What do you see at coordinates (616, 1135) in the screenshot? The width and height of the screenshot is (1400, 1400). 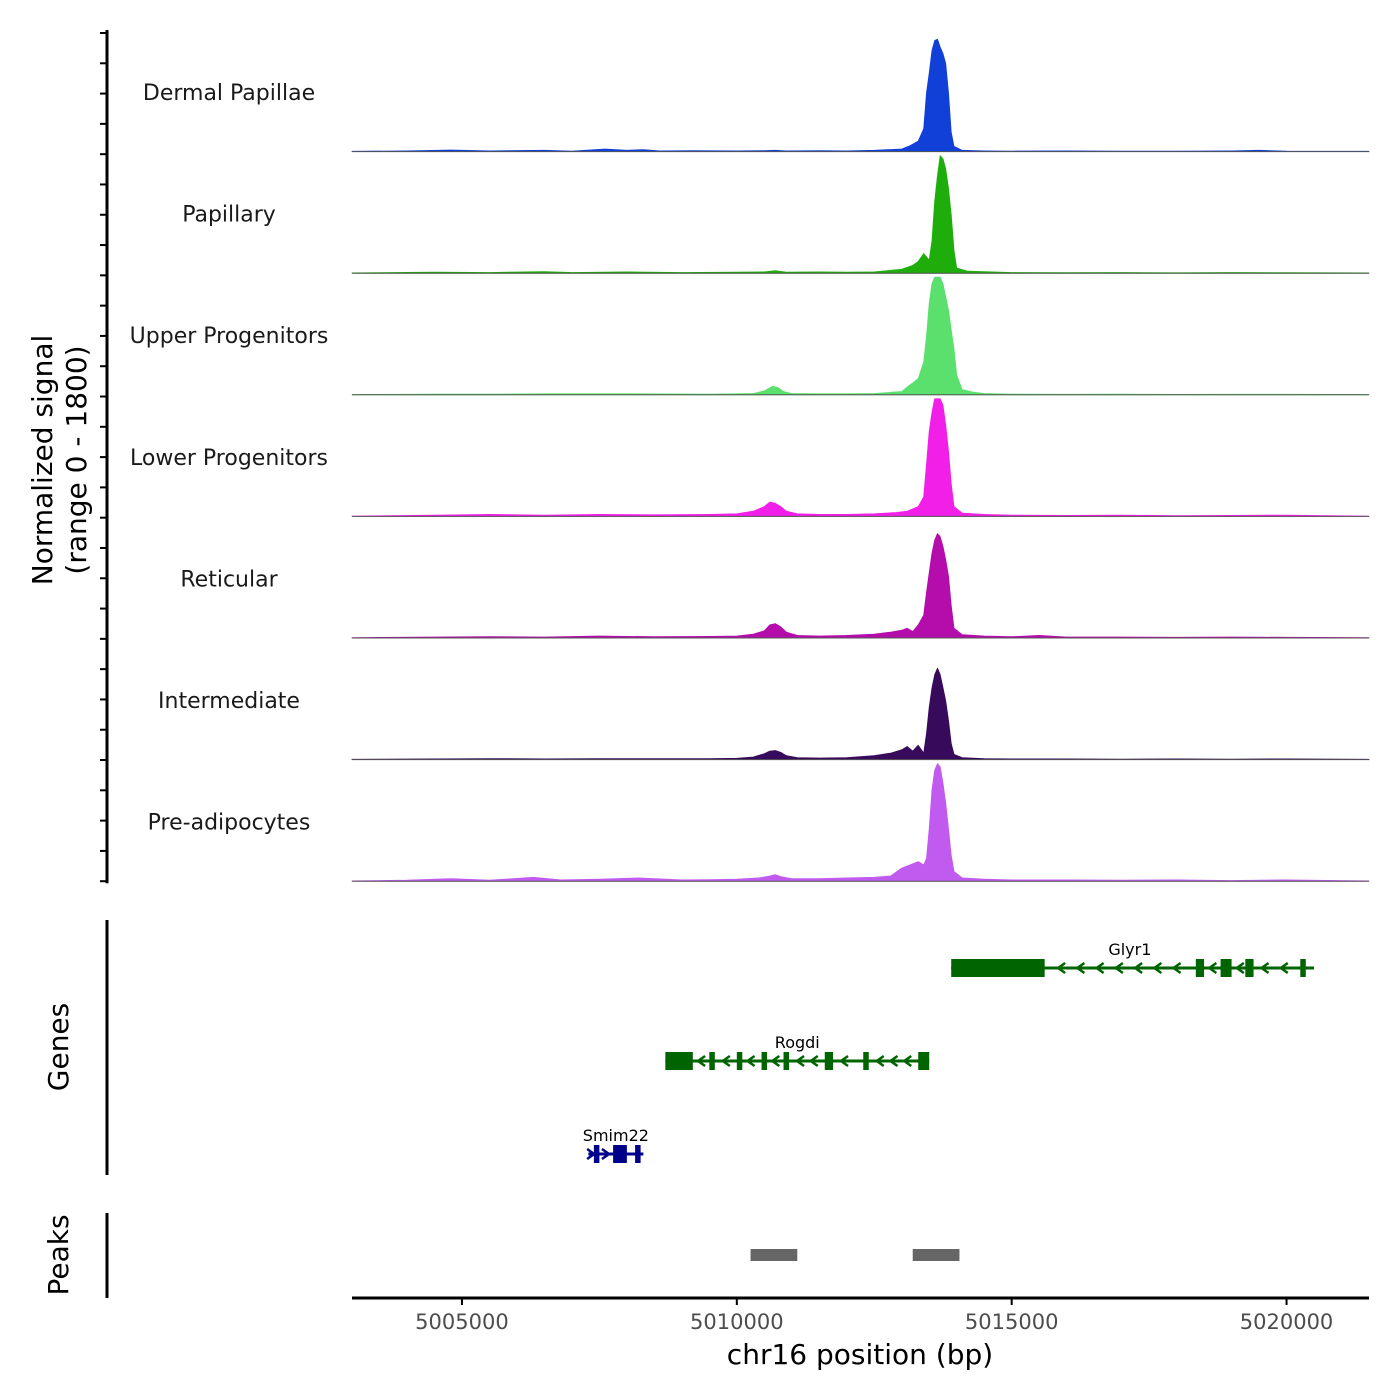 I see `gene-label-smim22: Smim22` at bounding box center [616, 1135].